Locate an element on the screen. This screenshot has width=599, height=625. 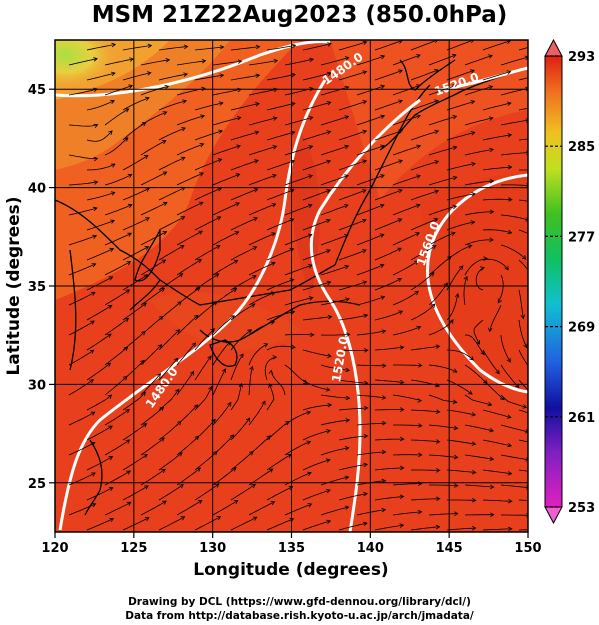
y-axis-label: Latitude (degrees) is located at coordinates (14, 285).